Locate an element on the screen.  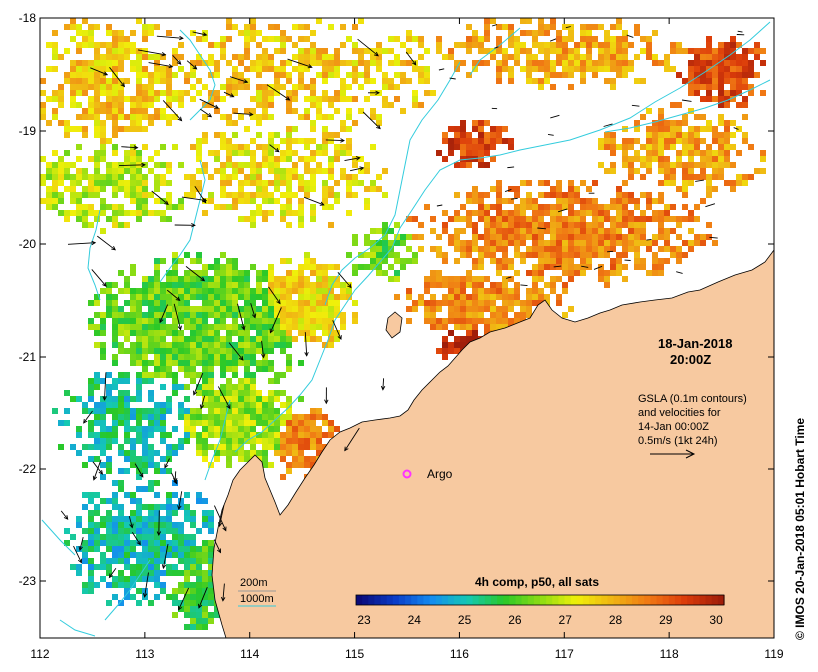
colorbar-segment is located at coordinates (427, 600).